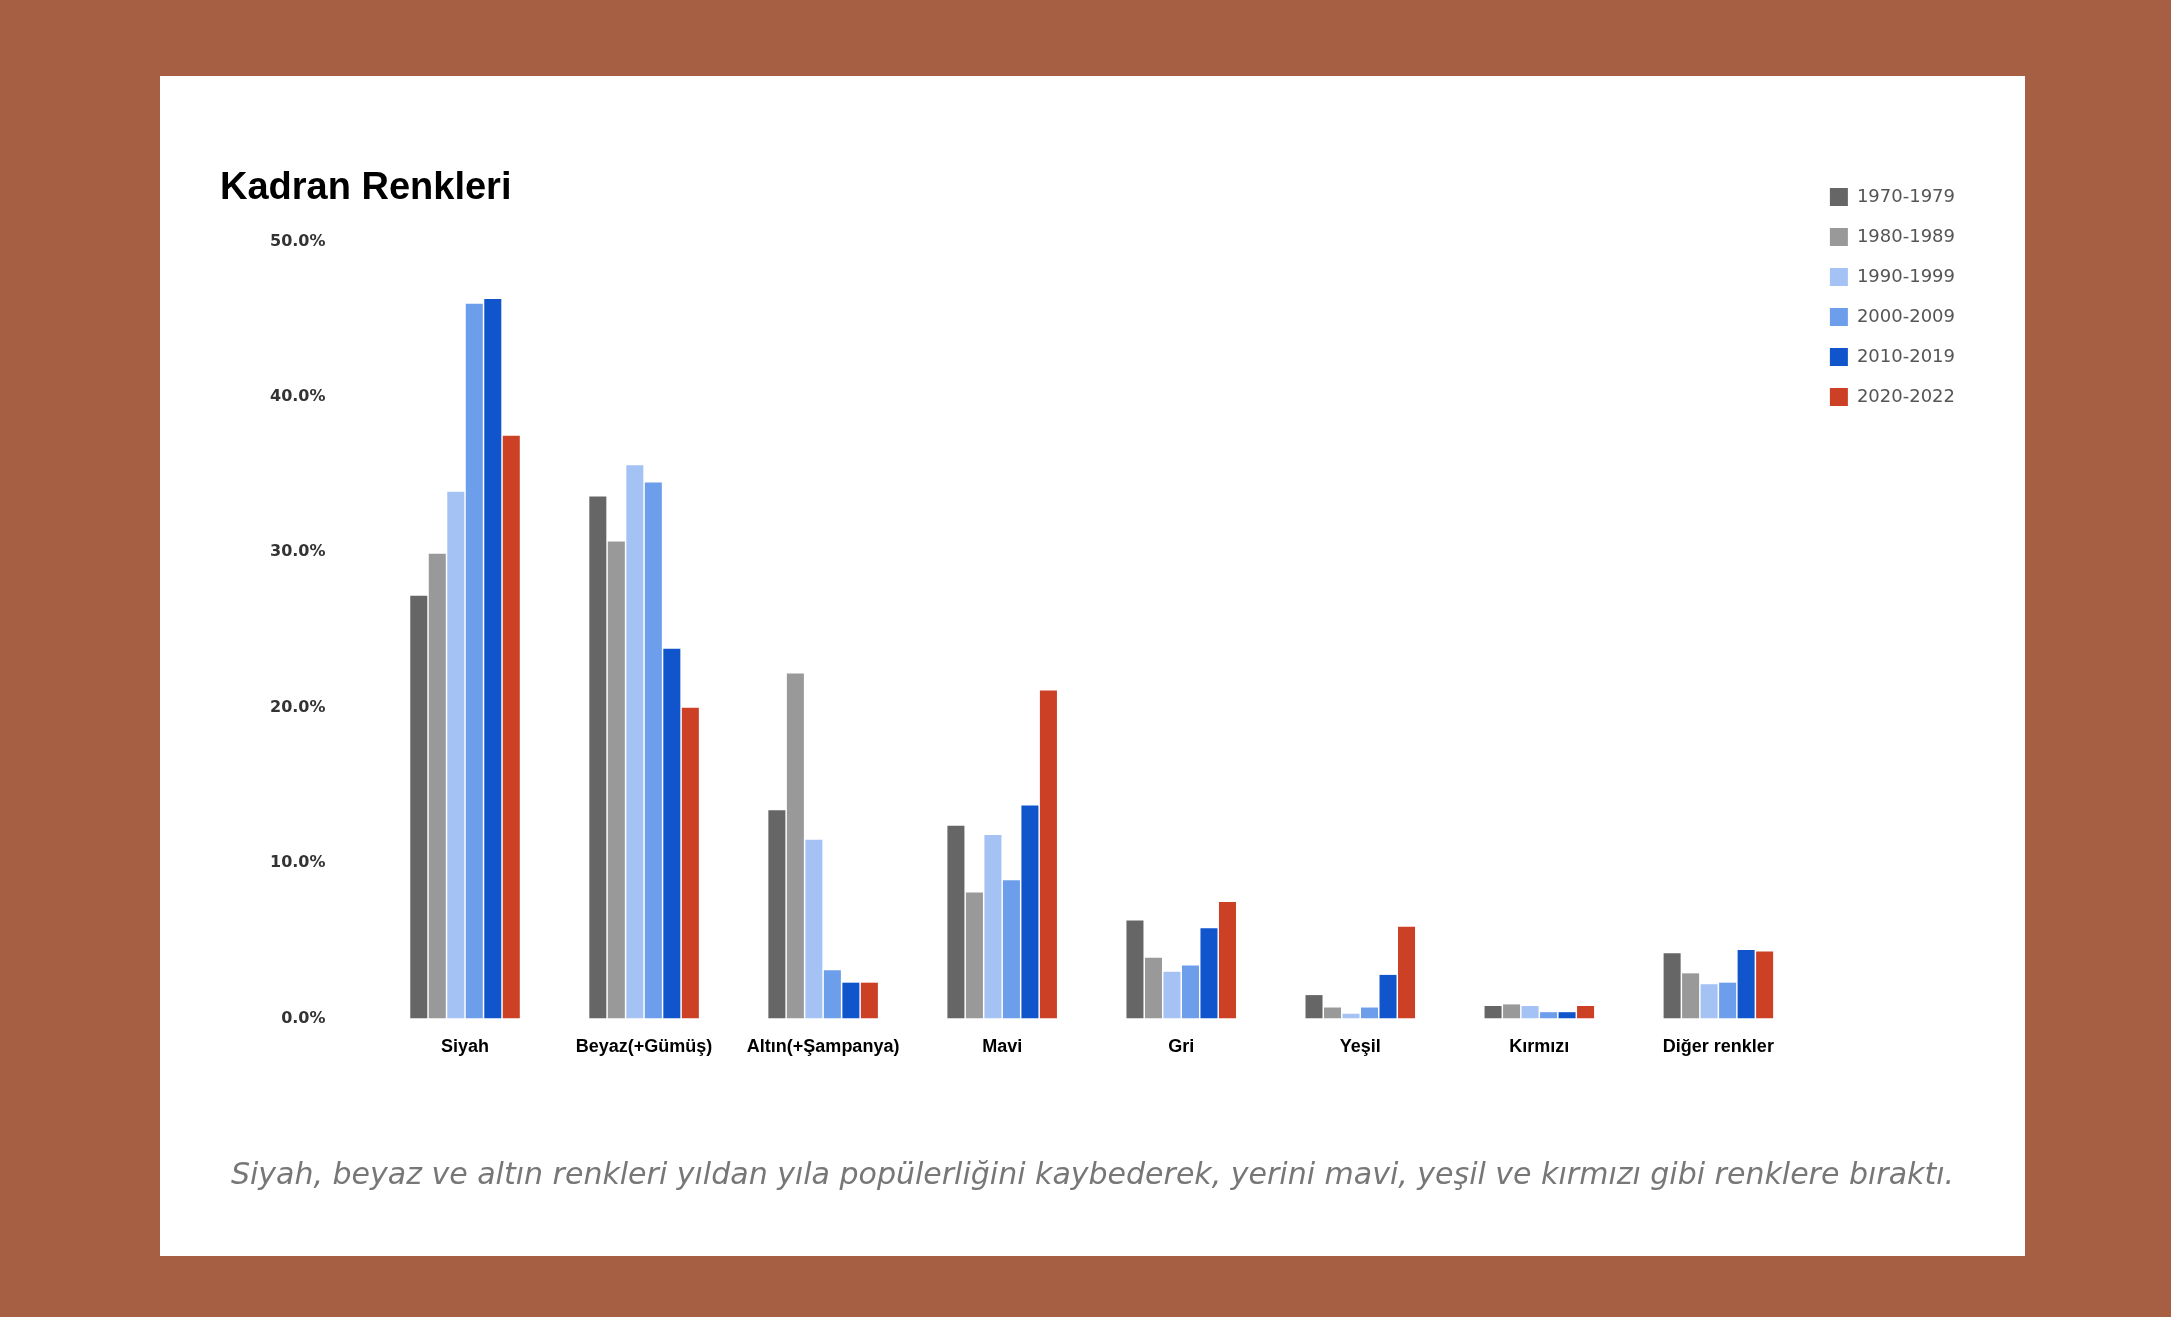  I want to click on y-tick-label: 30.0%, so click(297, 551).